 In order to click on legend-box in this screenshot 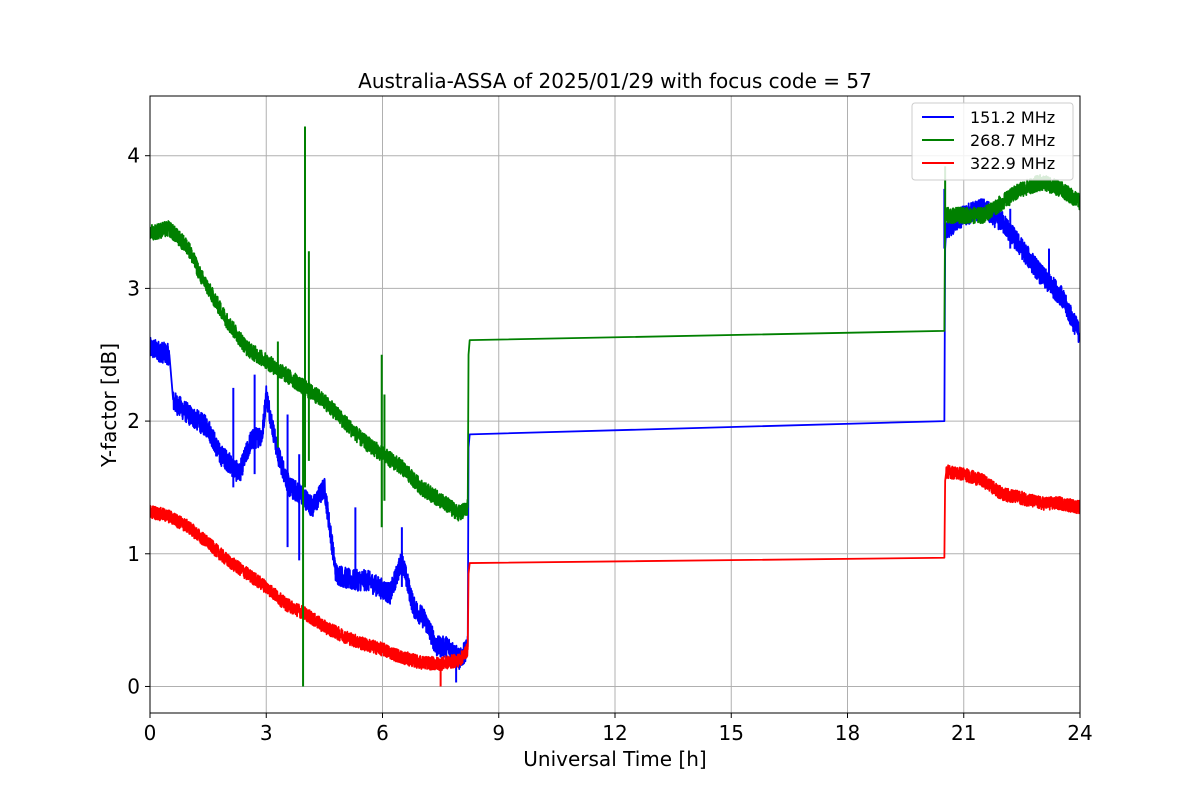, I will do `click(992, 141)`.